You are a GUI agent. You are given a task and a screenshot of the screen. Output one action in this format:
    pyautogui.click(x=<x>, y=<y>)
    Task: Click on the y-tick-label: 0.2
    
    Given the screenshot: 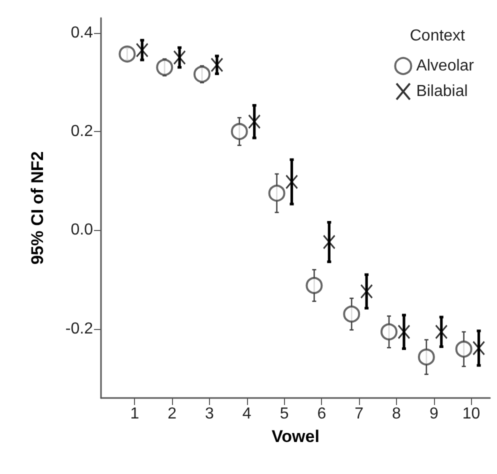 What is the action you would take?
    pyautogui.click(x=82, y=131)
    